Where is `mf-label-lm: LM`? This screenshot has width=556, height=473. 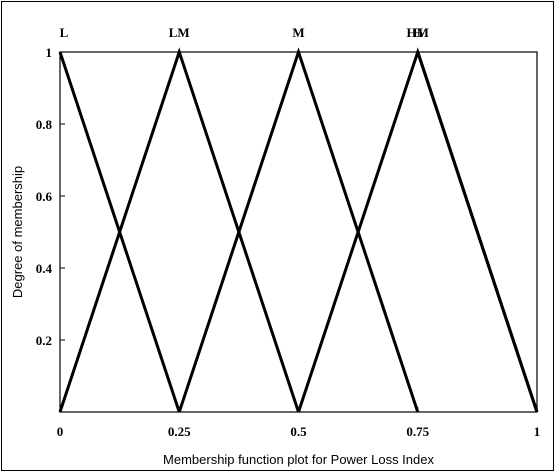
mf-label-lm: LM is located at coordinates (179, 32).